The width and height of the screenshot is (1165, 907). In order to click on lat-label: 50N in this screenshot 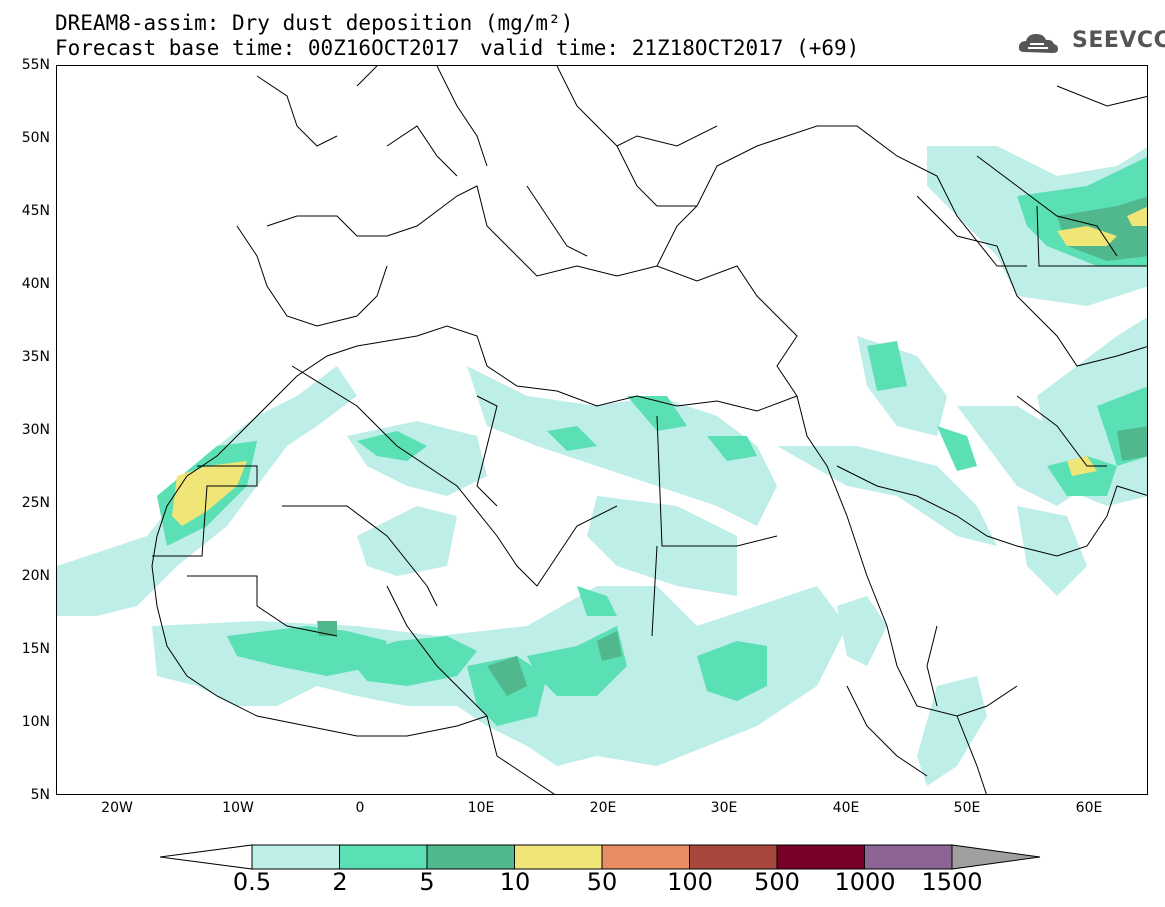, I will do `click(35, 138)`.